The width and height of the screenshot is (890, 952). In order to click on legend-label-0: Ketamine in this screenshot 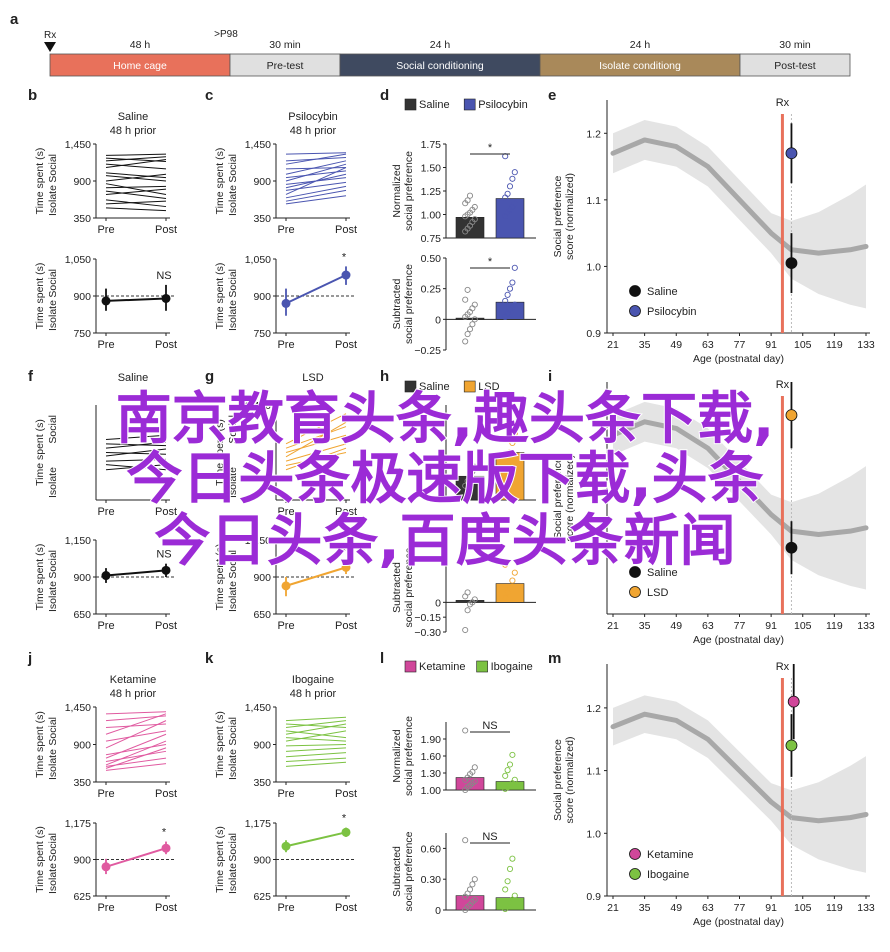, I will do `click(442, 667)`.